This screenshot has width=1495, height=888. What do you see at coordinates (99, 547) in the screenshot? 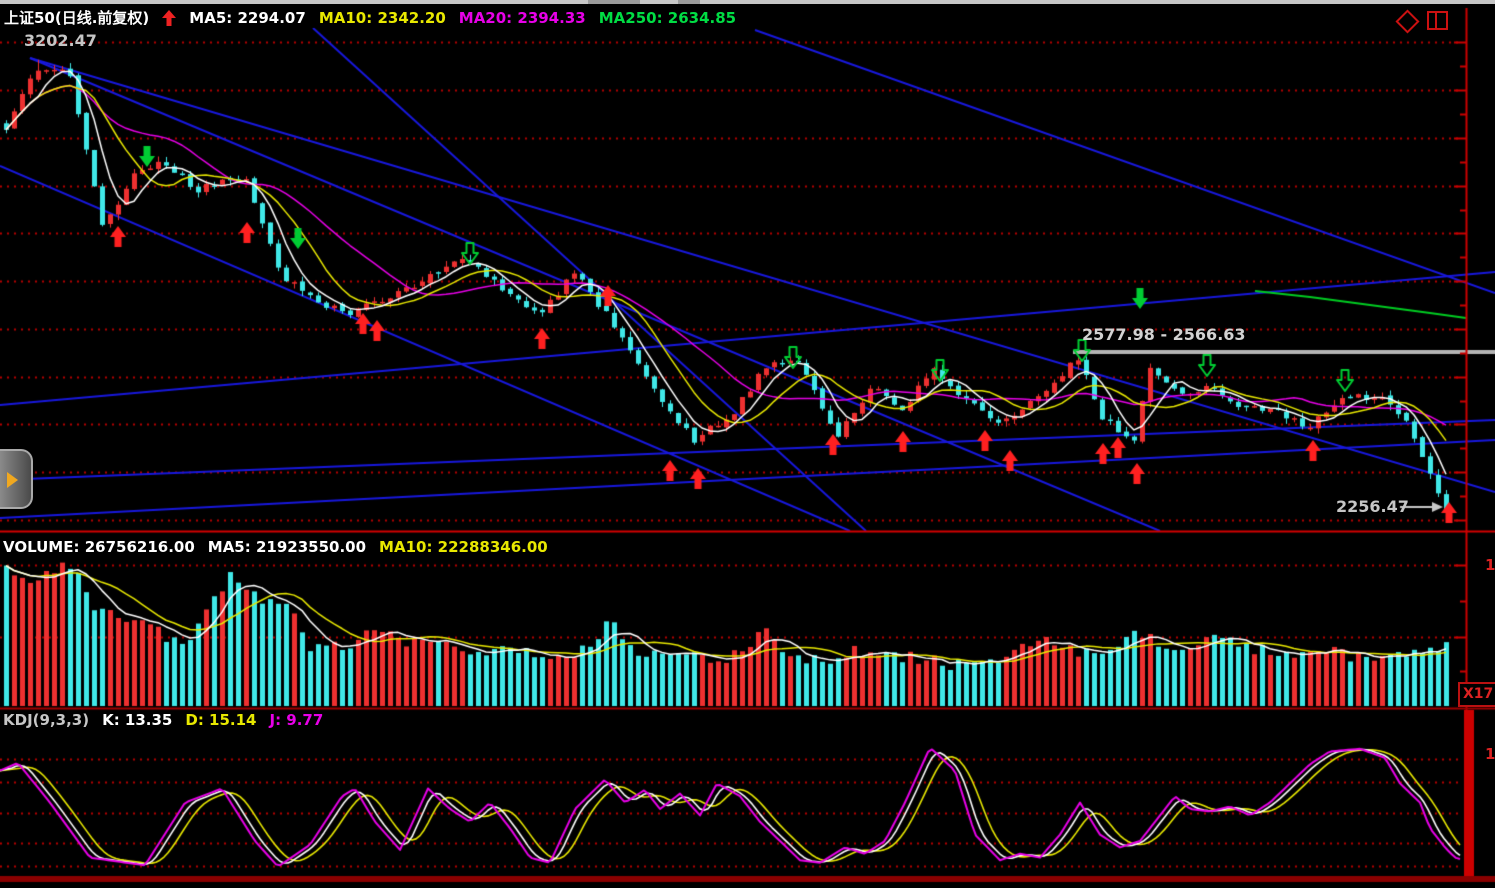
I see `volume-value: VOLUME: 26756216.00` at bounding box center [99, 547].